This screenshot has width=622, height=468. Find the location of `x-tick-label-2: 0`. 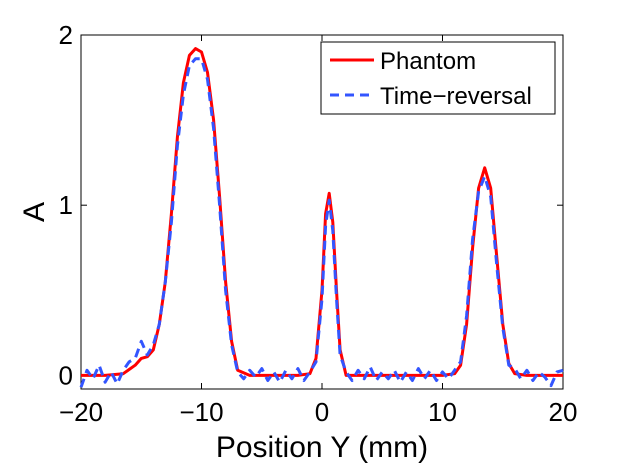

x-tick-label-2: 0 is located at coordinates (322, 412).